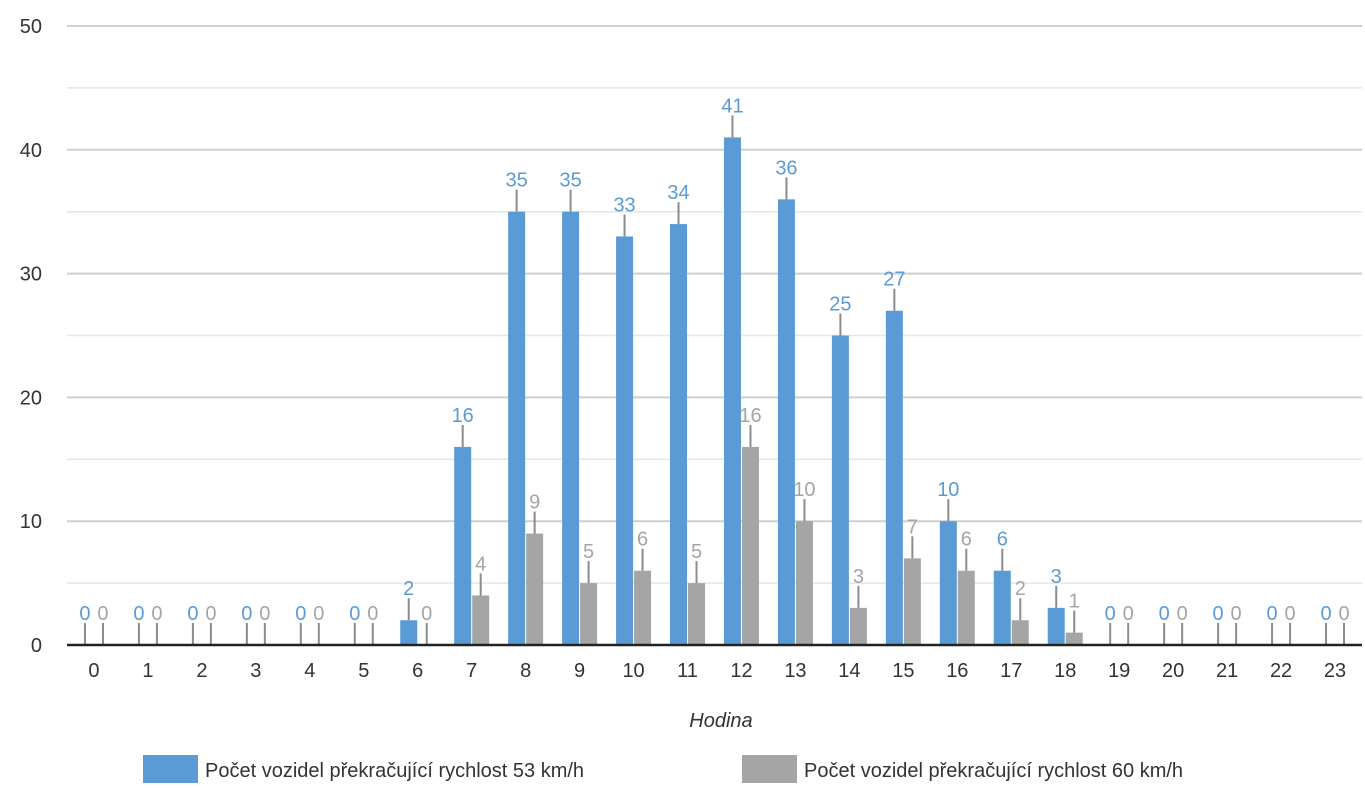  I want to click on data-label-series-1: 25, so click(840, 305).